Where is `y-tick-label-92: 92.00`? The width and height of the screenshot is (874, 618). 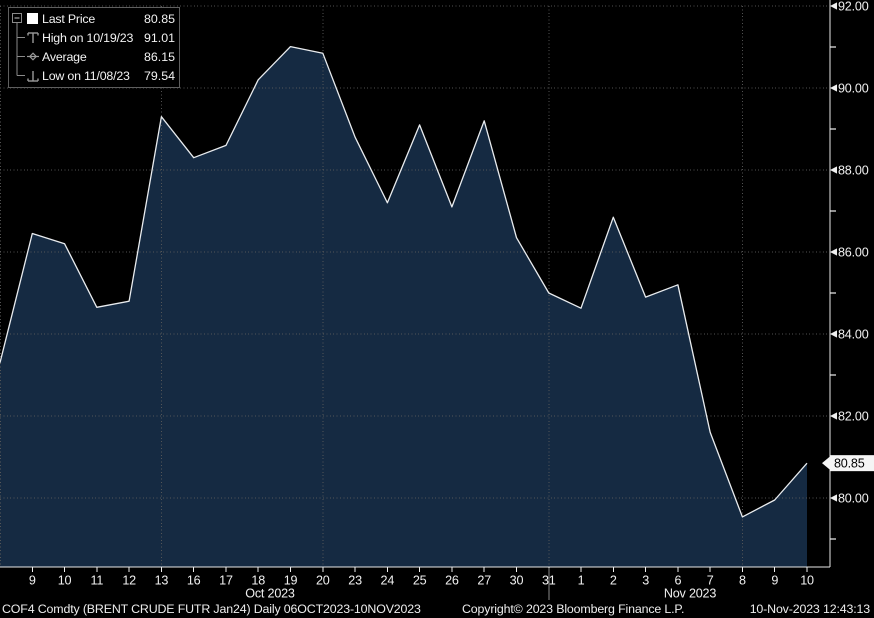 y-tick-label-92: 92.00 is located at coordinates (853, 6).